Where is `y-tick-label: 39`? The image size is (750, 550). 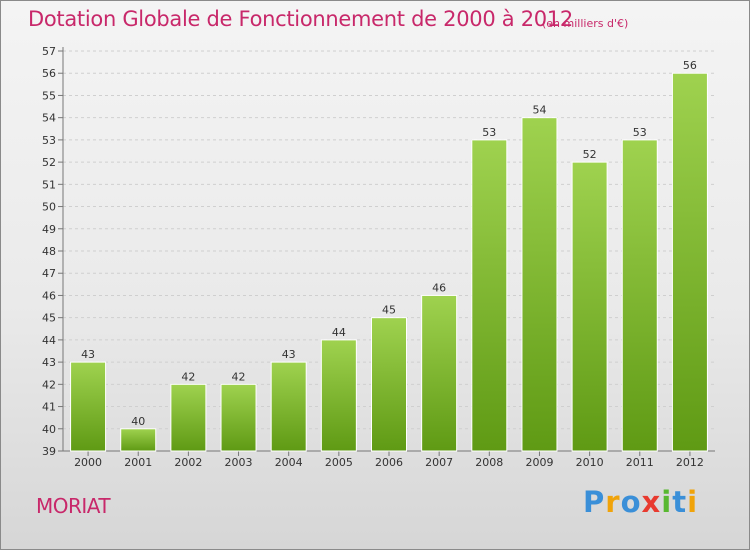
y-tick-label: 39 is located at coordinates (49, 451).